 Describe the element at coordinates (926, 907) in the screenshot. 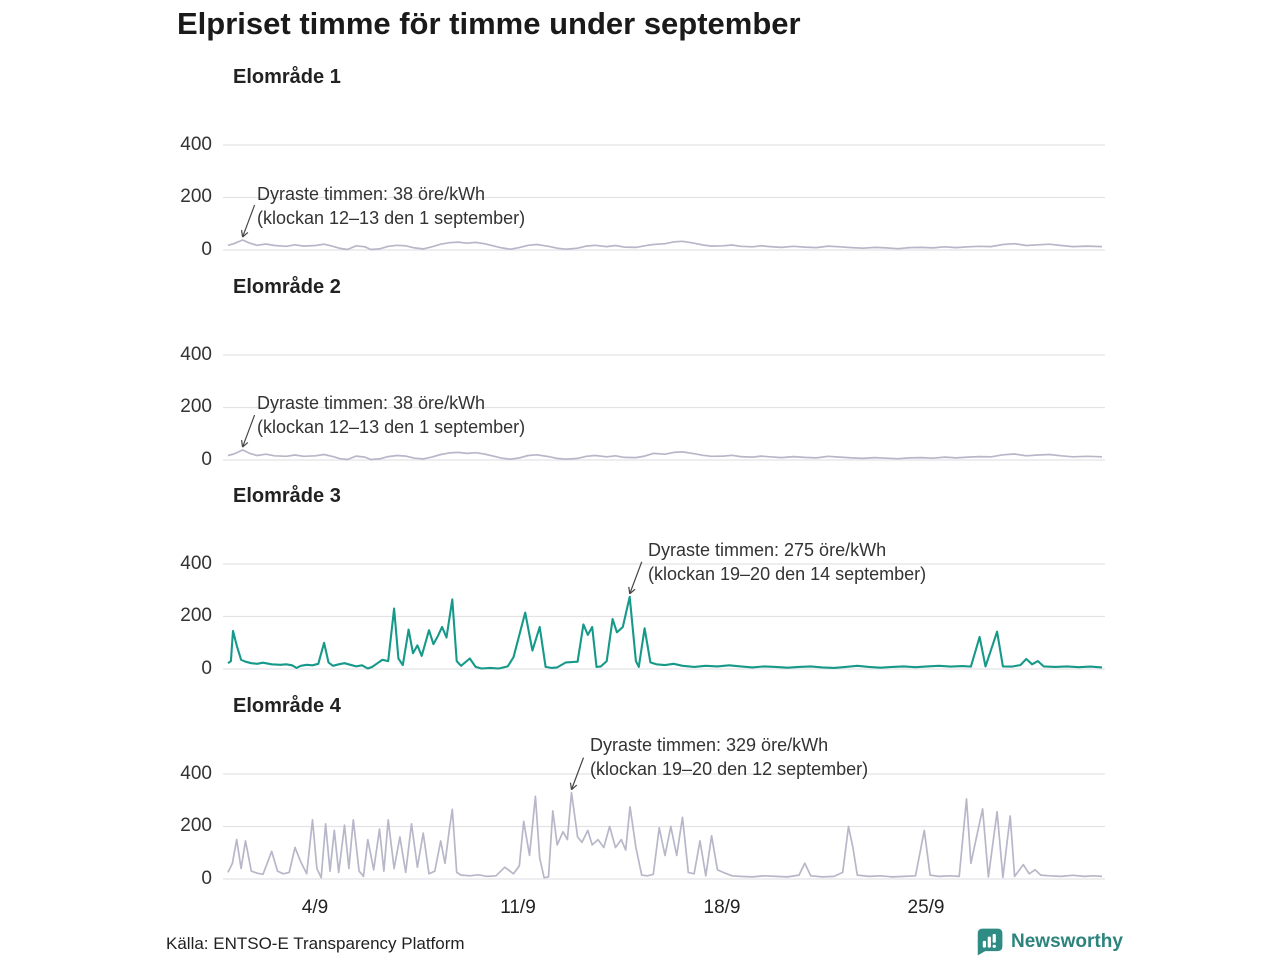

I see `x-axis-tick: 25/9` at that location.